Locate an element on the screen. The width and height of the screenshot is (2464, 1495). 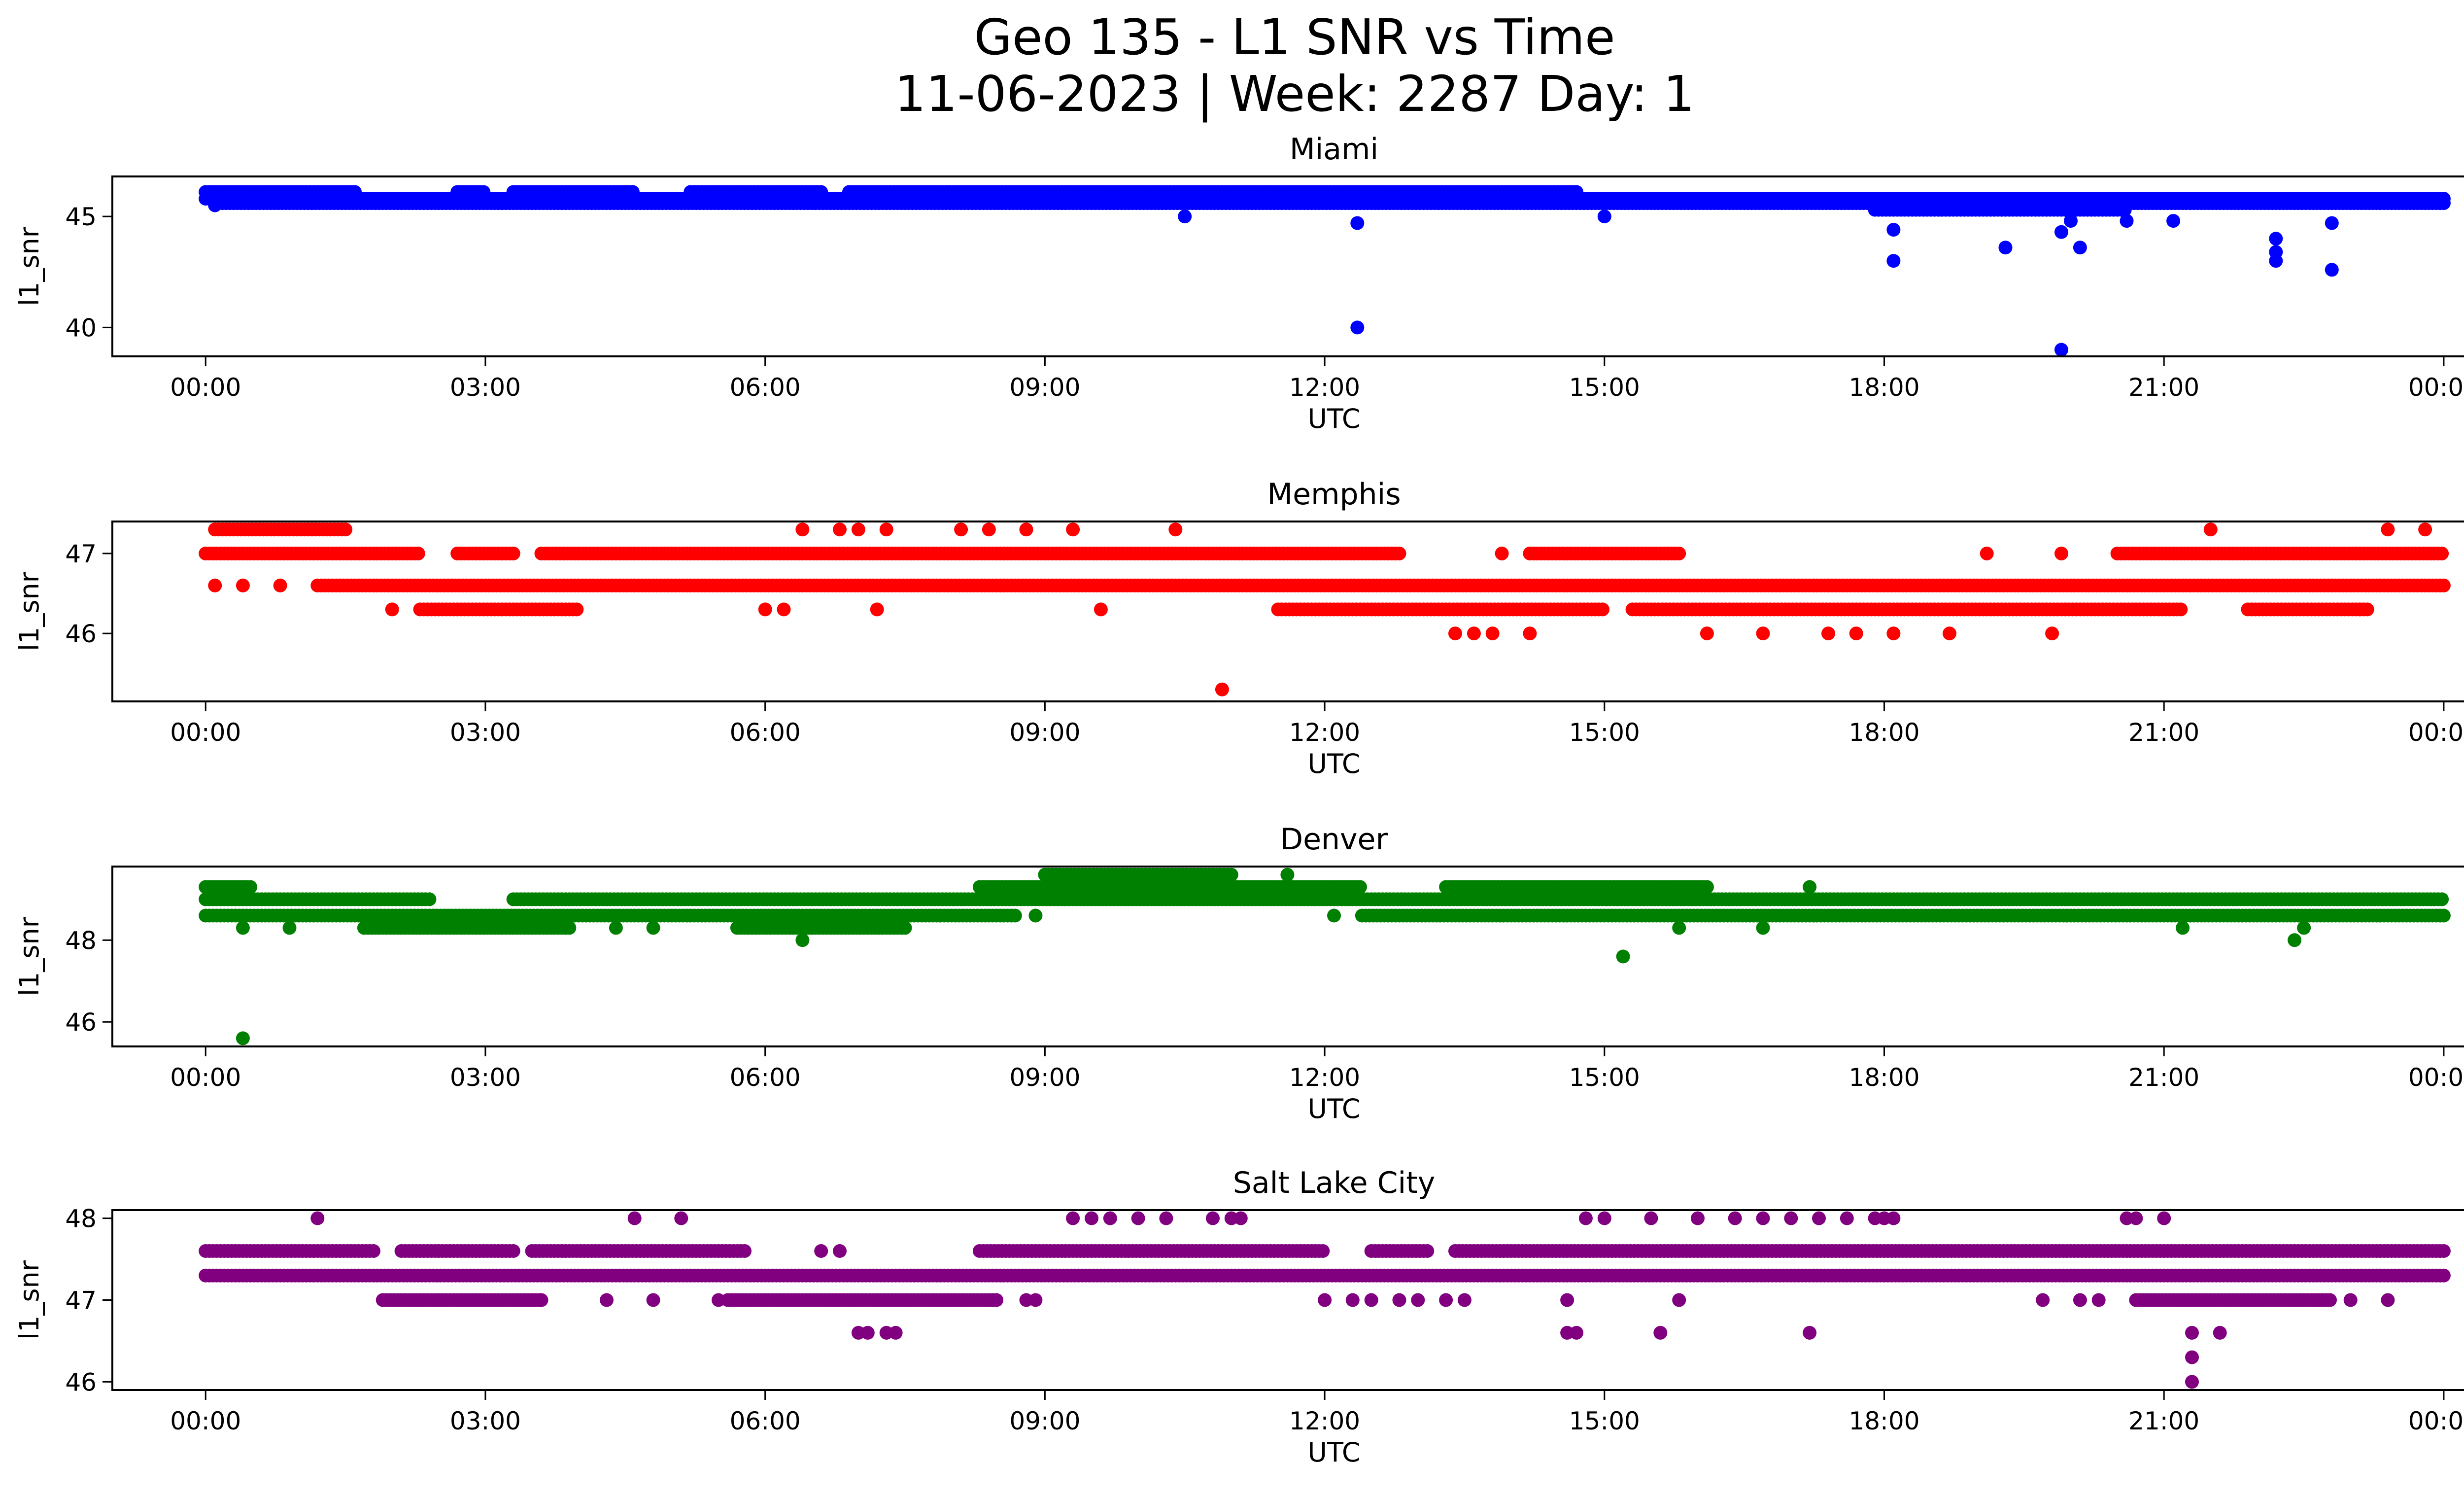
panel-title: Salt Lake City is located at coordinates (1334, 1183).